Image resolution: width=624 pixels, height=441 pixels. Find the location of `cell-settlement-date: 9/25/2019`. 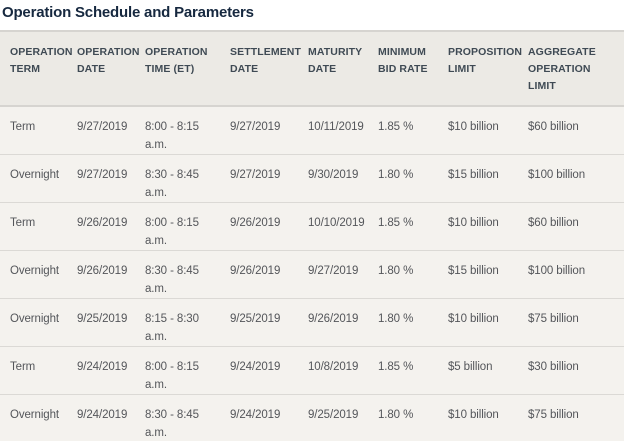

cell-settlement-date: 9/25/2019 is located at coordinates (259, 322).